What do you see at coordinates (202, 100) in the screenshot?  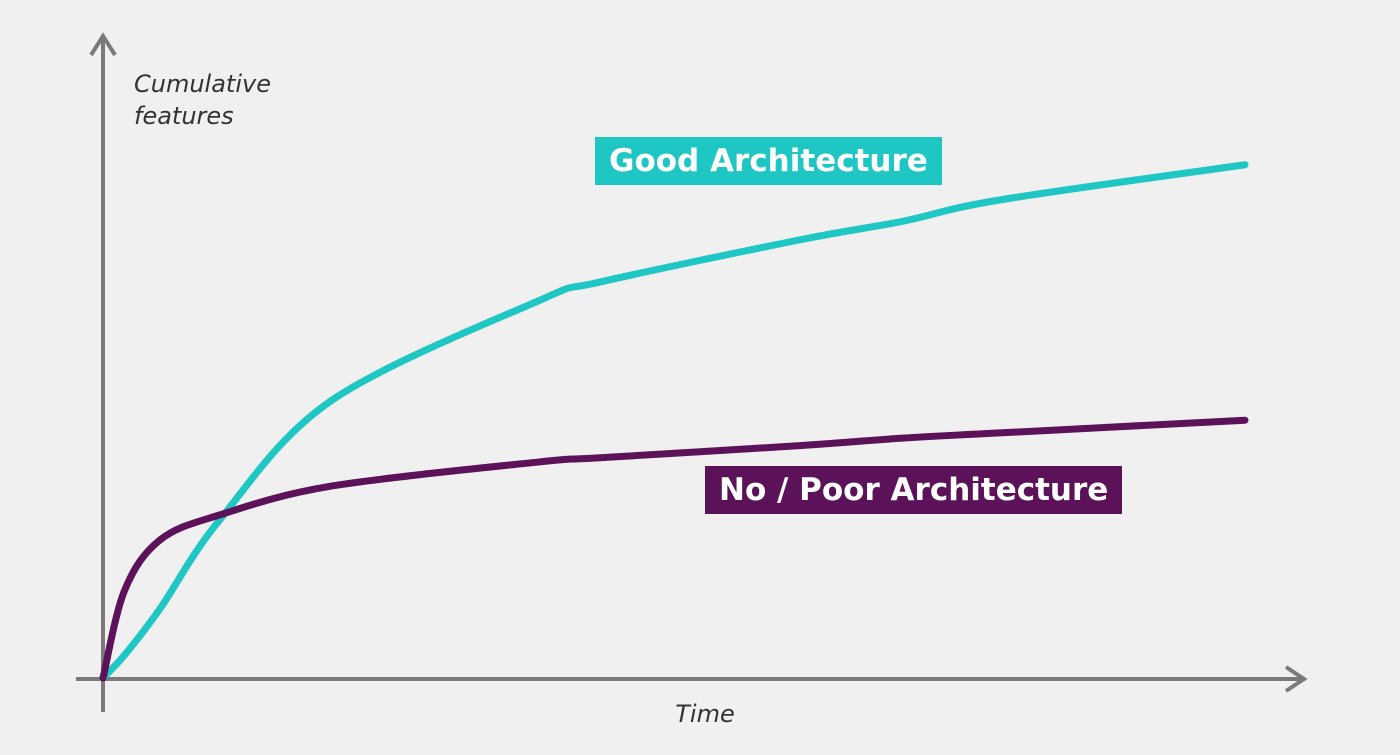 I see `y-axis-label: Cumulative features` at bounding box center [202, 100].